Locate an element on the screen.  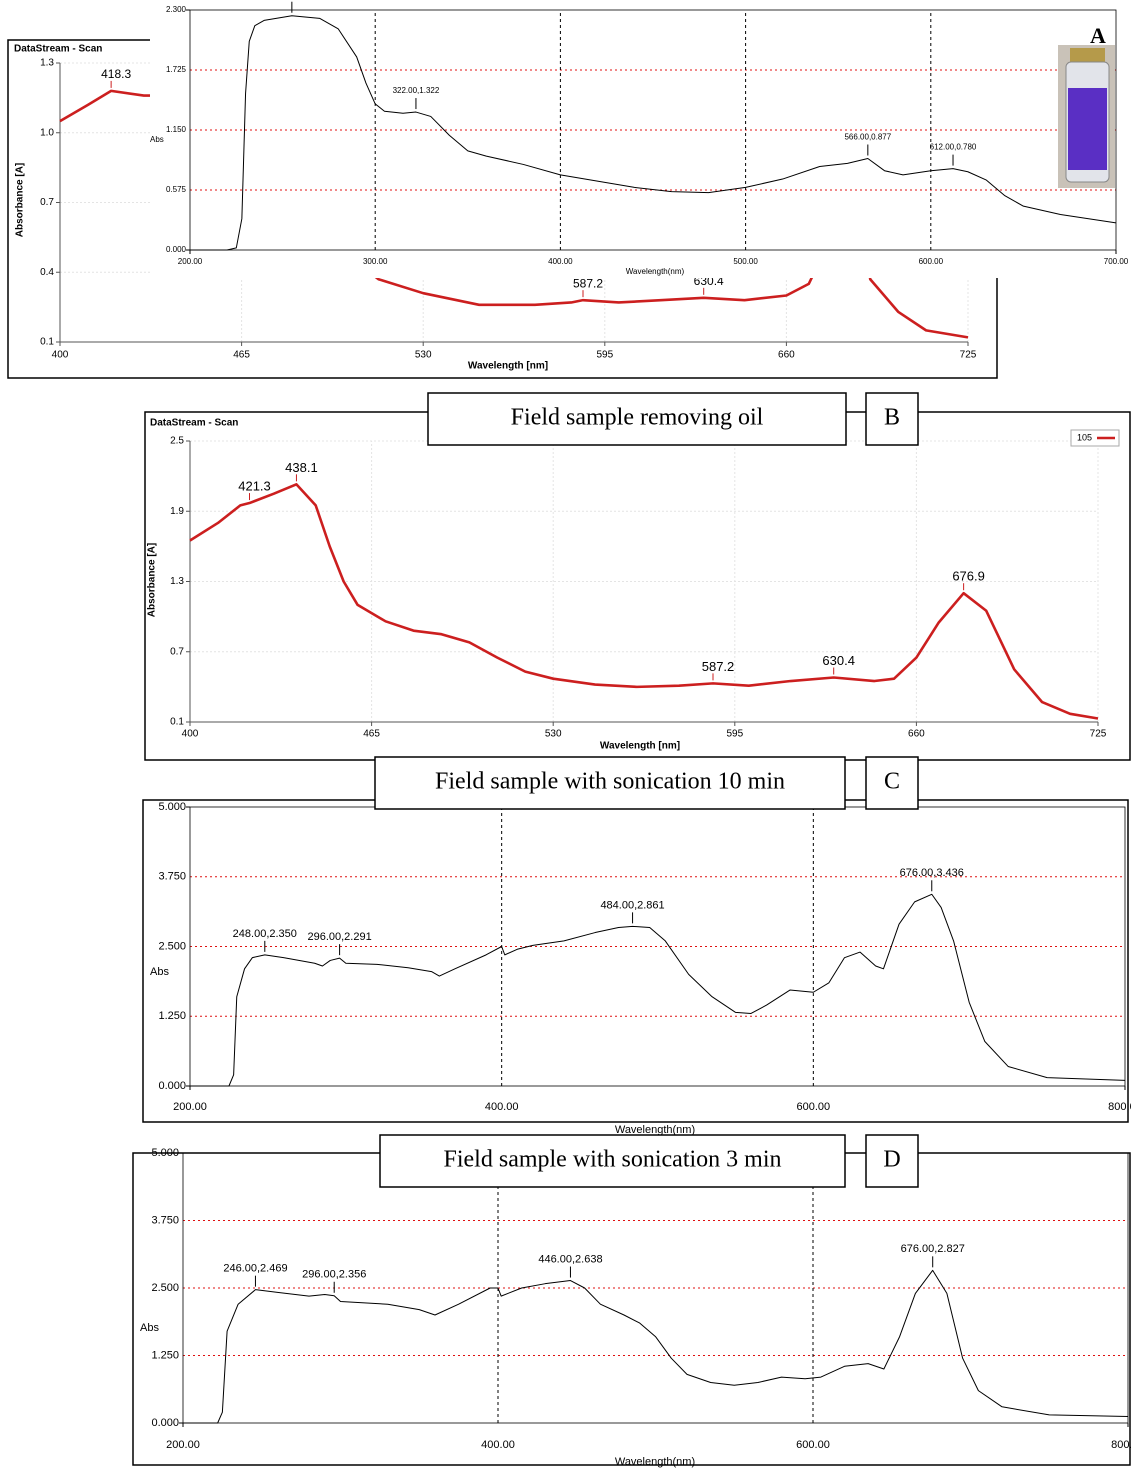
panel-title: Field sample with sonication 10 min is located at coordinates (610, 782).